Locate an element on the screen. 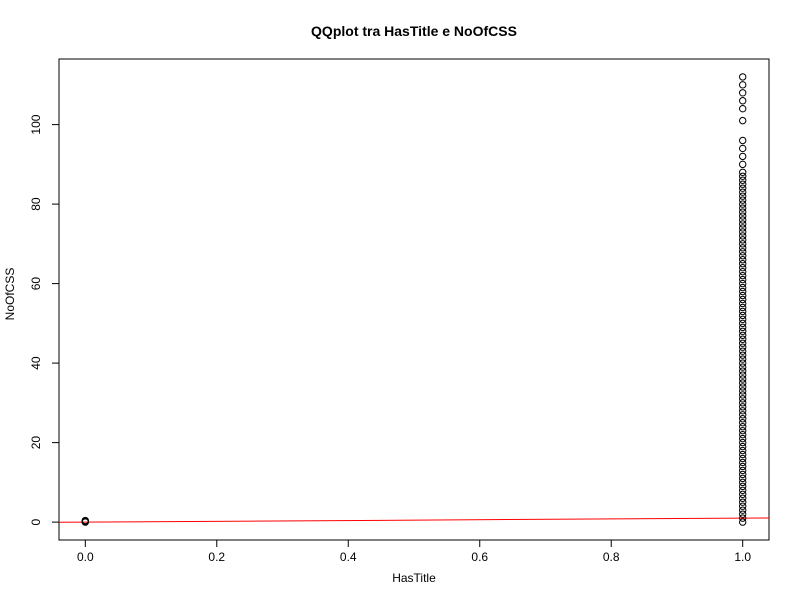 Image resolution: width=800 pixels, height=600 pixels. x-tick-label: 0.8 is located at coordinates (611, 557).